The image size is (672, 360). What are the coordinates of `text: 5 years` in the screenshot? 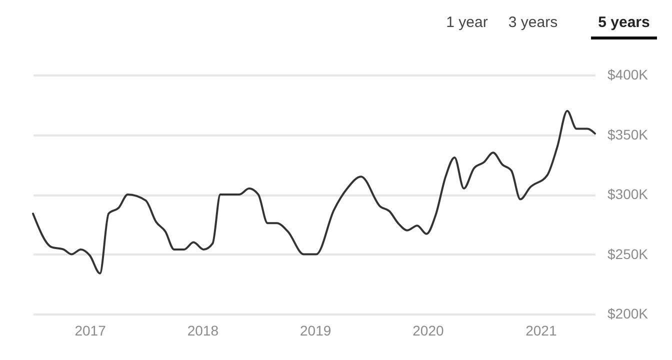 It's located at (624, 22).